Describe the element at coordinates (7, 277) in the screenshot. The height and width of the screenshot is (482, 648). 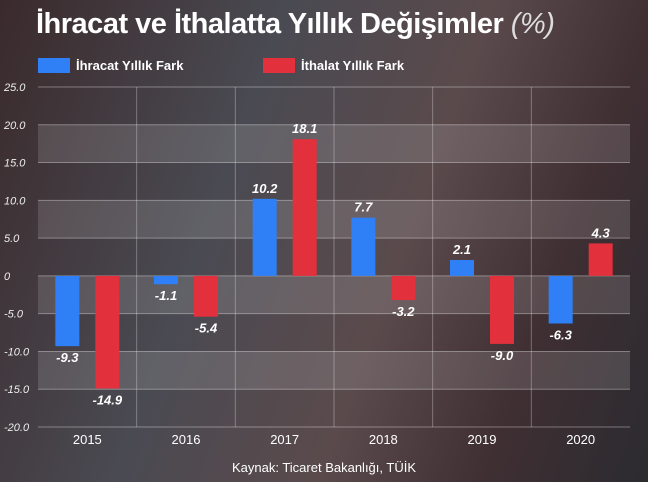
I see `y-tick-label: 0` at that location.